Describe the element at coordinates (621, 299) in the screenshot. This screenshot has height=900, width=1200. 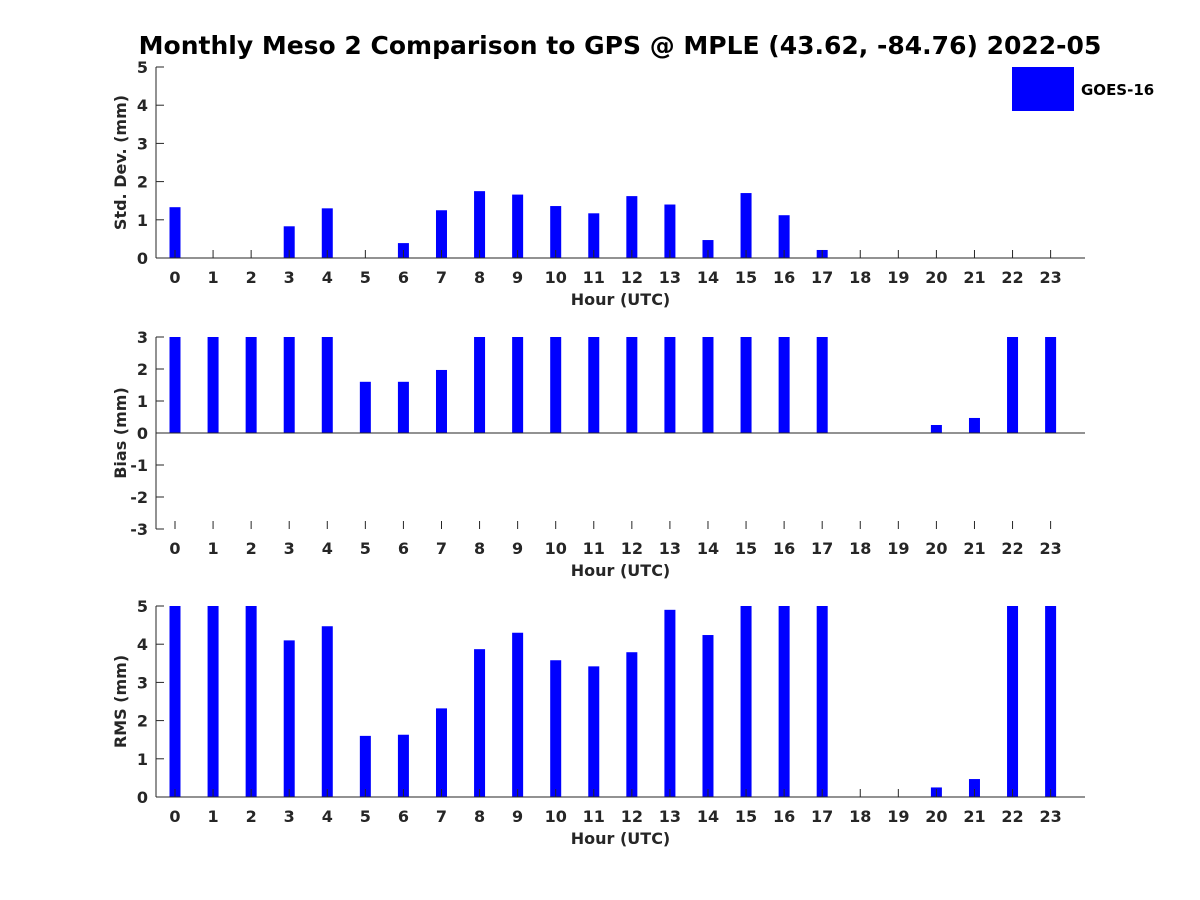
I see `std-dev-xlabel: Hour (UTC)` at that location.